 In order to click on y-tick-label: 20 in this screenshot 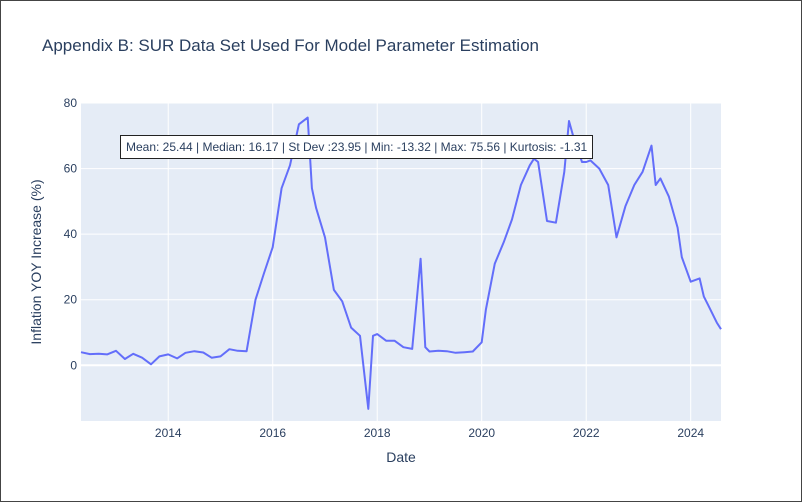, I will do `click(71, 300)`.